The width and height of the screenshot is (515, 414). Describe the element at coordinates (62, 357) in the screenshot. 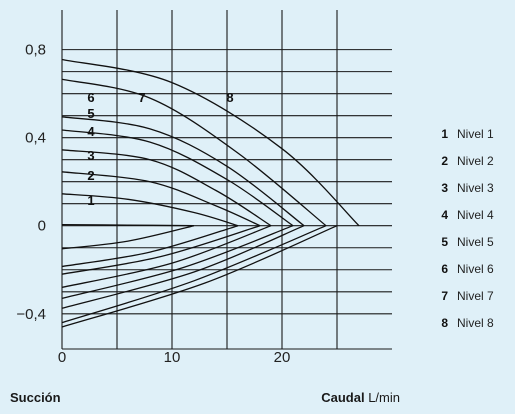

I see `x-tick-label: 0` at that location.